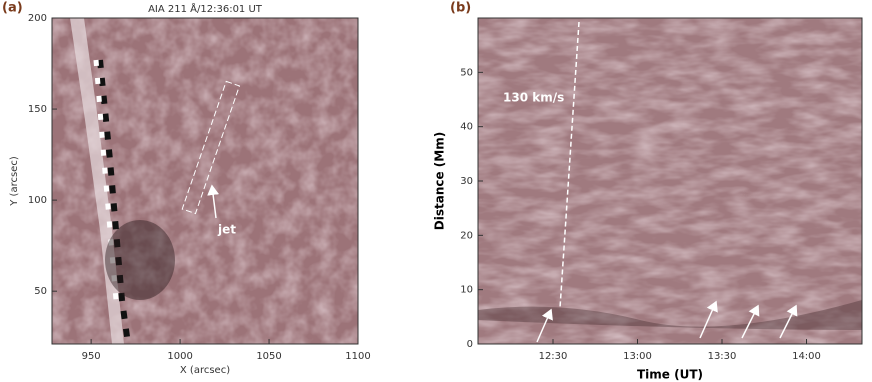  What do you see at coordinates (553, 356) in the screenshot?
I see `x-tick-label: 12:30` at bounding box center [553, 356].